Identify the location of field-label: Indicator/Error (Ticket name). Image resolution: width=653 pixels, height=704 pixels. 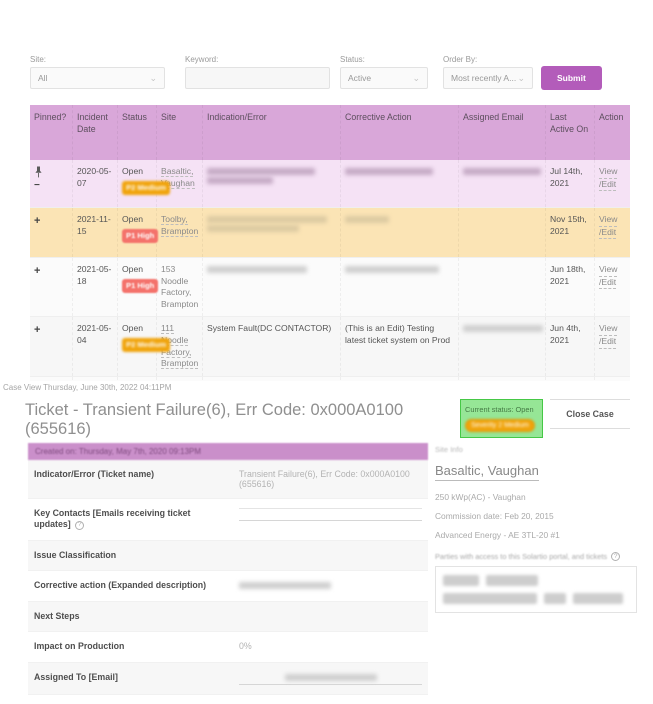
(94, 474).